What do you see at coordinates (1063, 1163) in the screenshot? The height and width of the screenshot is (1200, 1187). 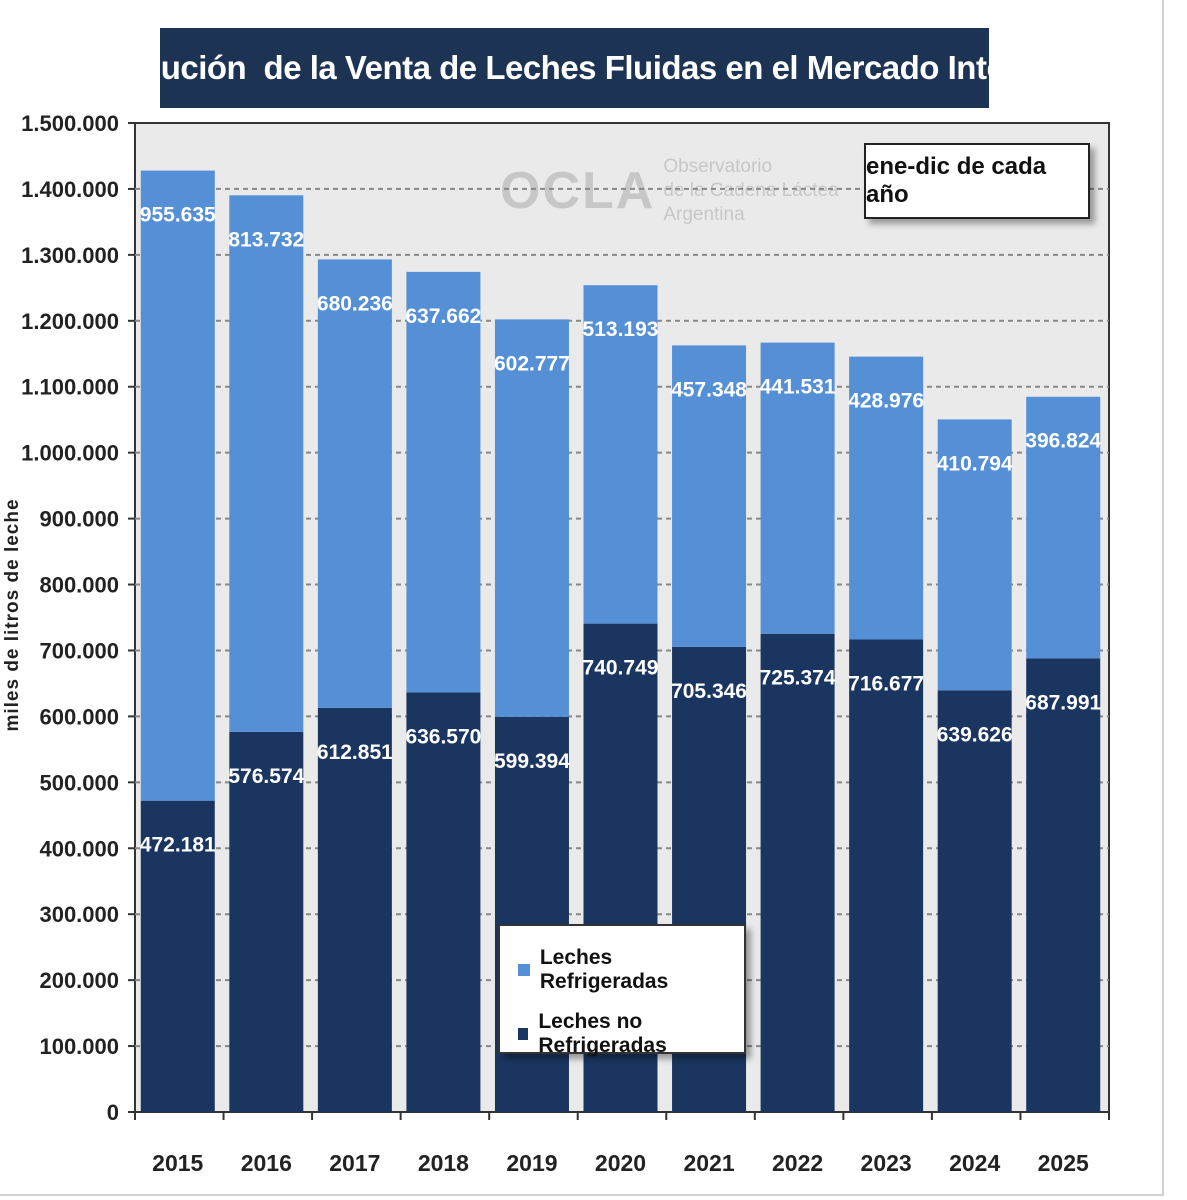 I see `x-tick-label: 2025` at bounding box center [1063, 1163].